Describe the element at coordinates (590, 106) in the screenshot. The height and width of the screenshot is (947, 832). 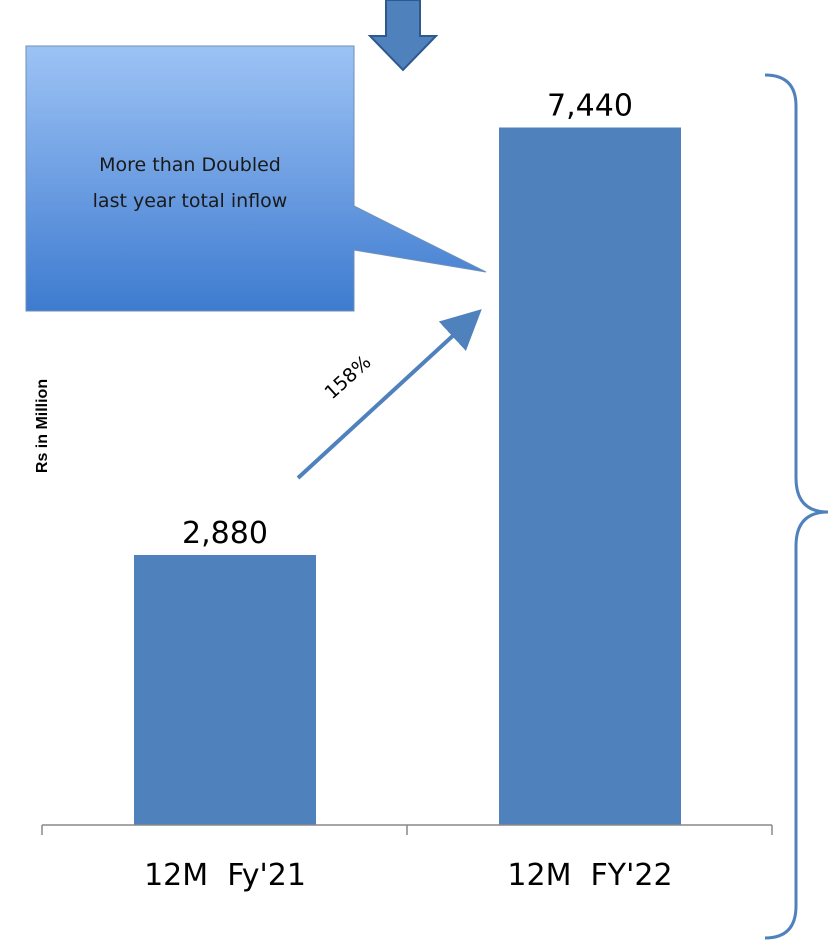
I see `bar-value-label-fy22: 7,440` at that location.